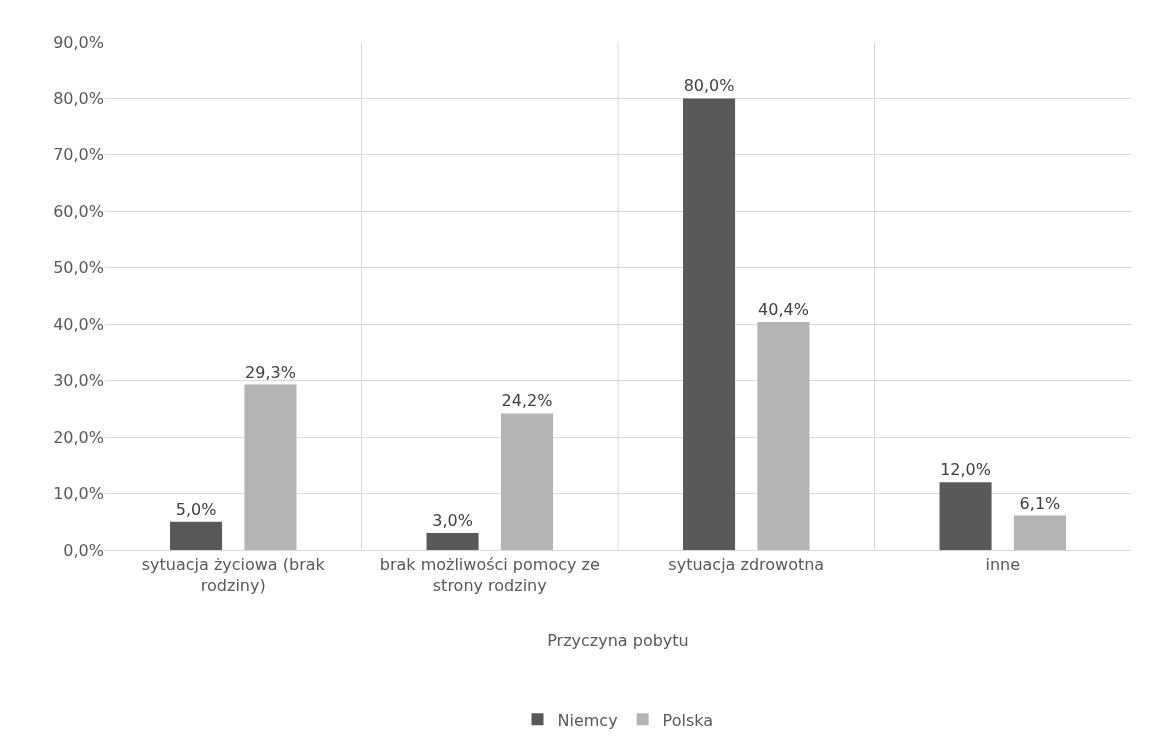 The image size is (1161, 749). What do you see at coordinates (78, 324) in the screenshot?
I see `y-tick-label: 40,0%` at bounding box center [78, 324].